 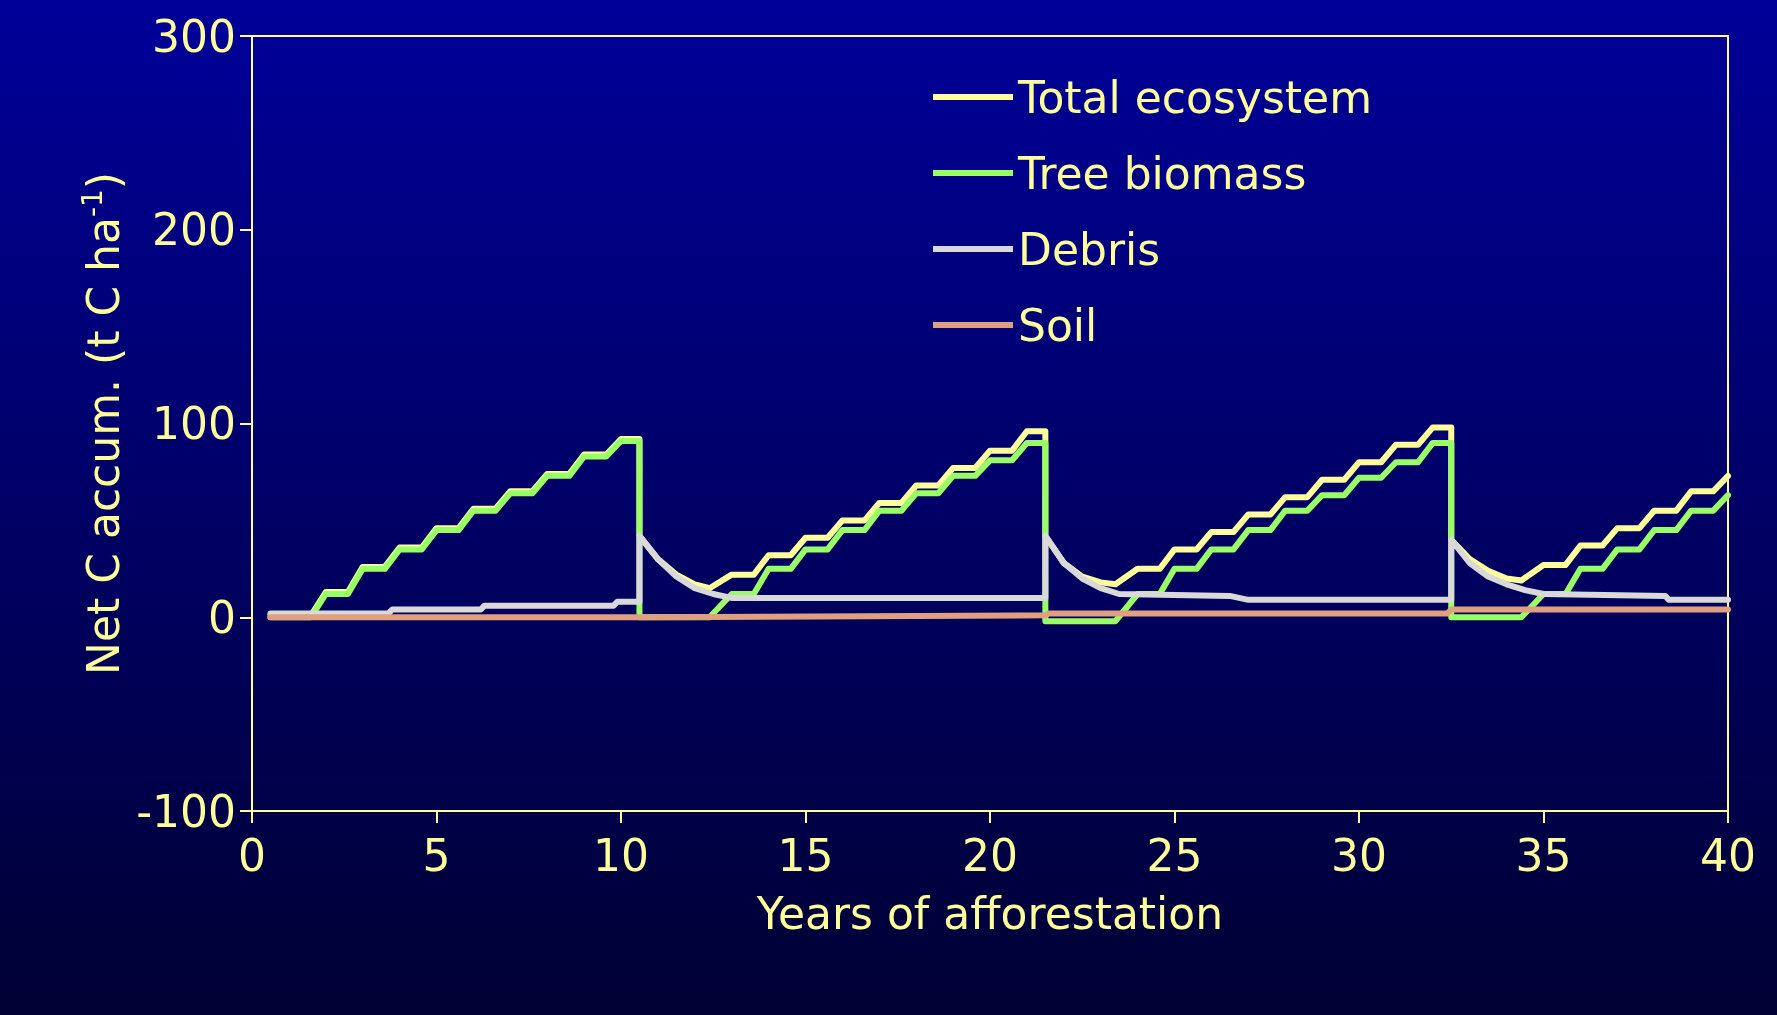 What do you see at coordinates (436, 855) in the screenshot?
I see `x-tick-label: 5` at bounding box center [436, 855].